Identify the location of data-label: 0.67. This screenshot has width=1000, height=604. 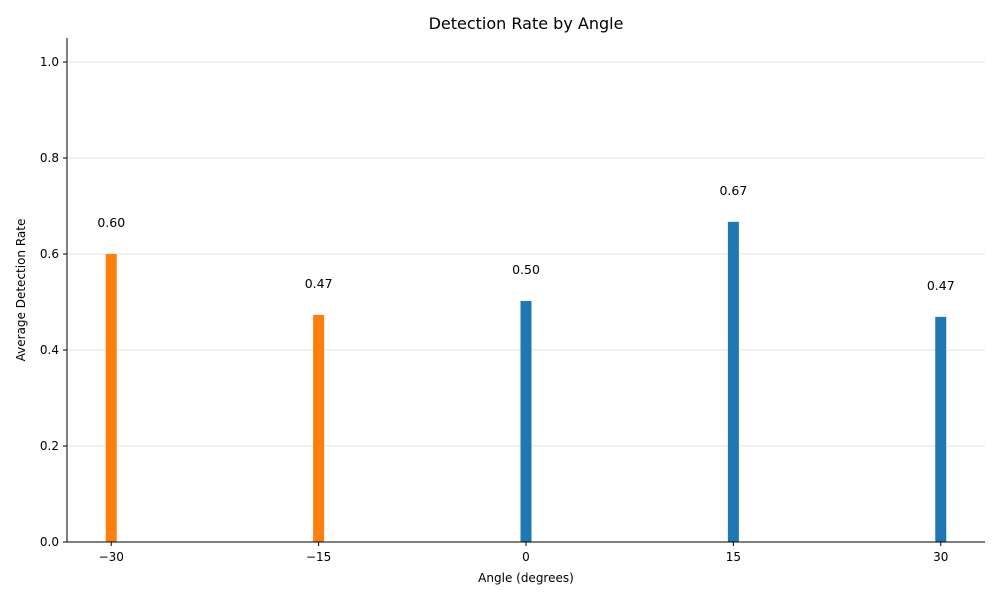
(733, 190).